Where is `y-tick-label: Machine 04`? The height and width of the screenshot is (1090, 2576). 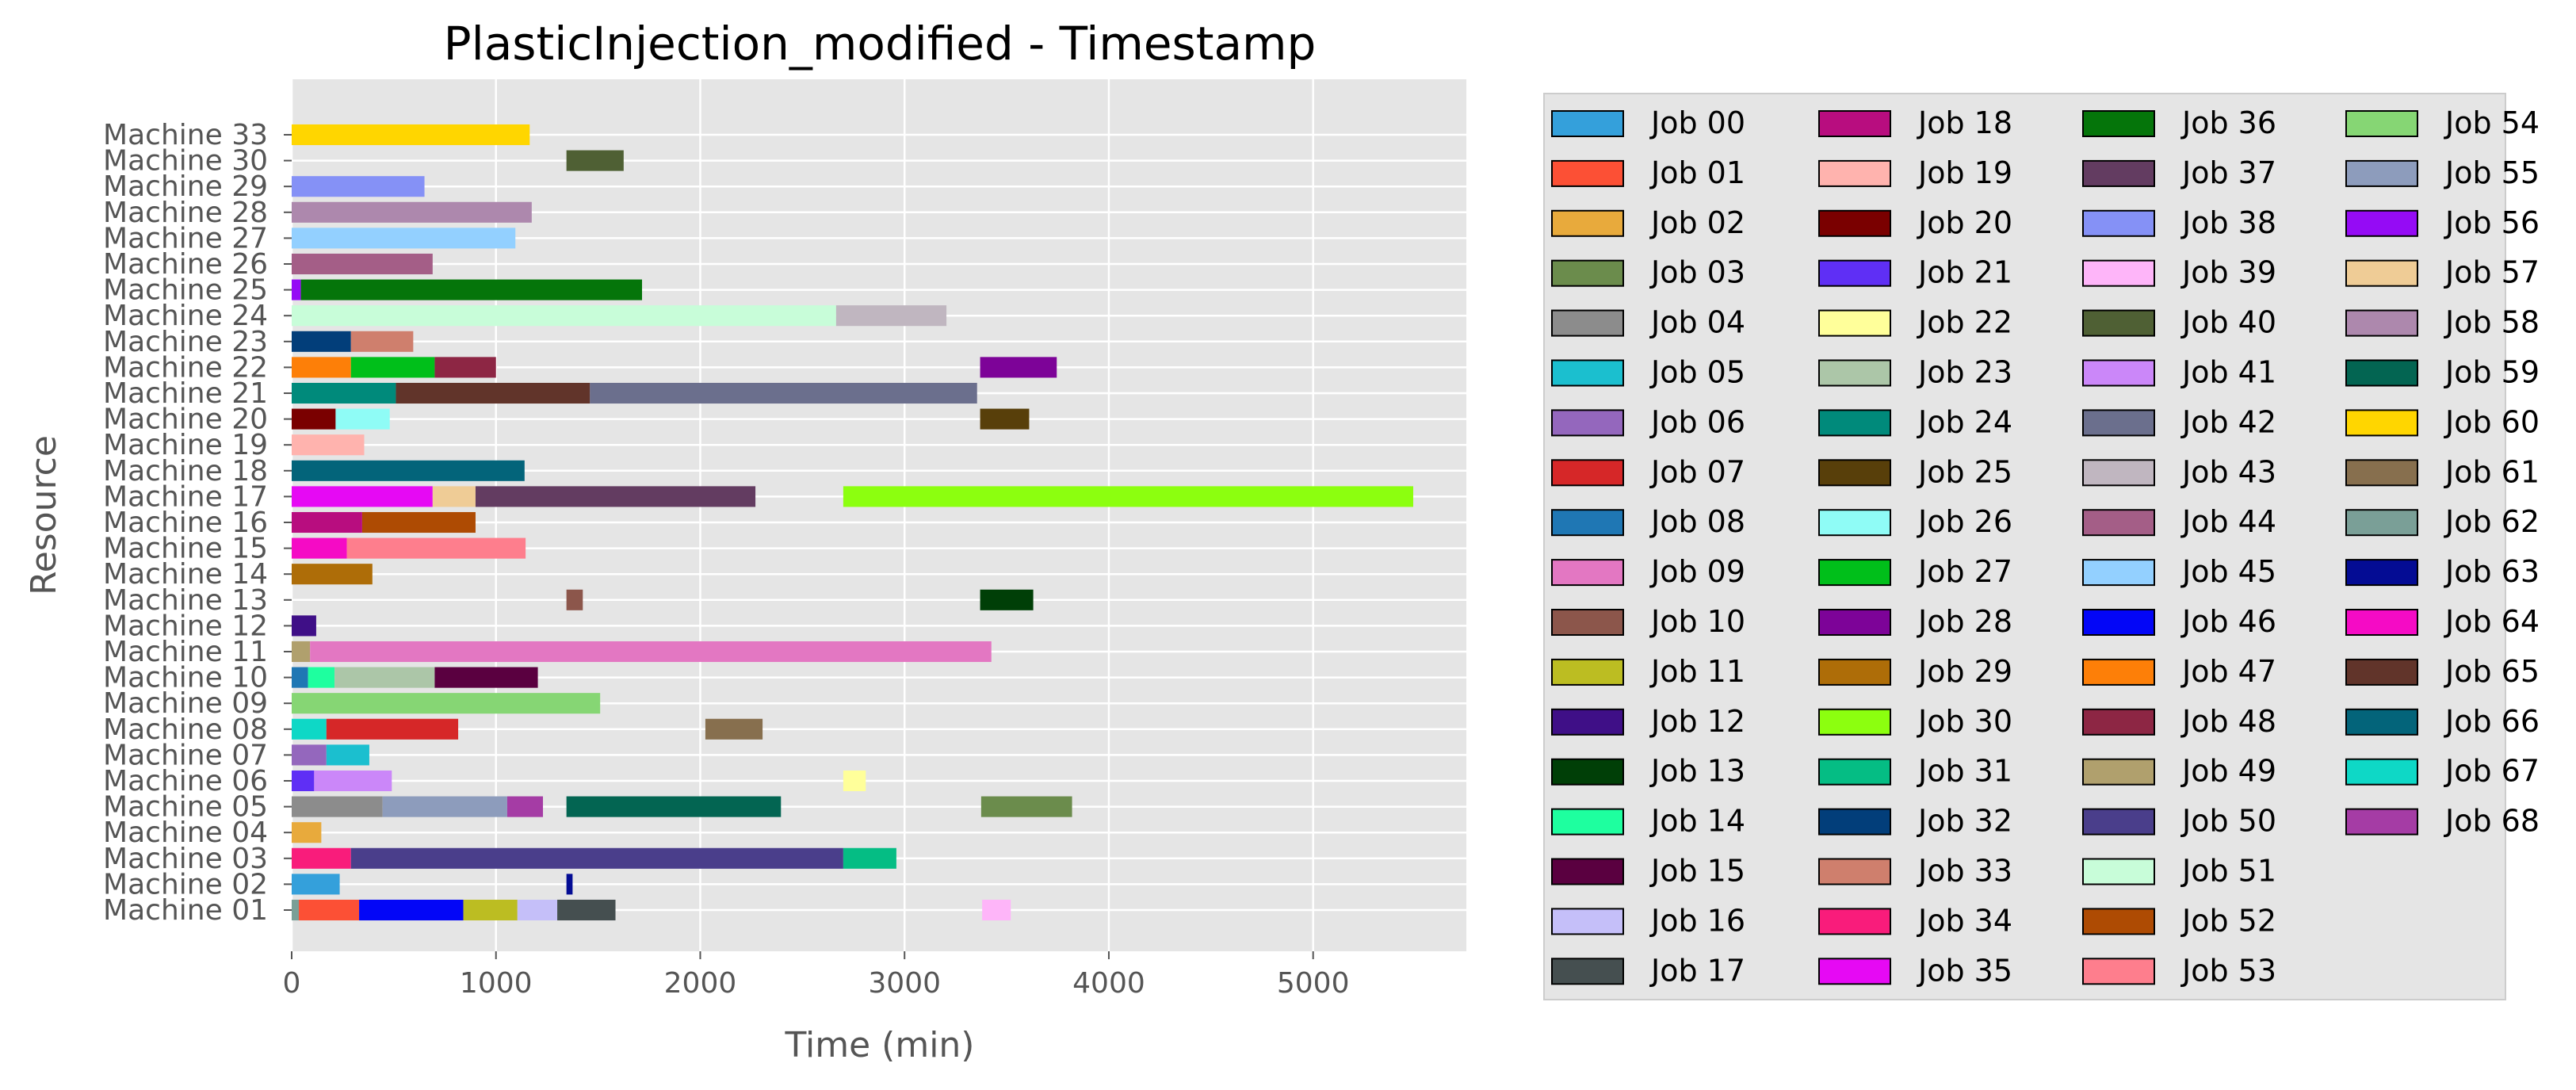 y-tick-label: Machine 04 is located at coordinates (185, 833).